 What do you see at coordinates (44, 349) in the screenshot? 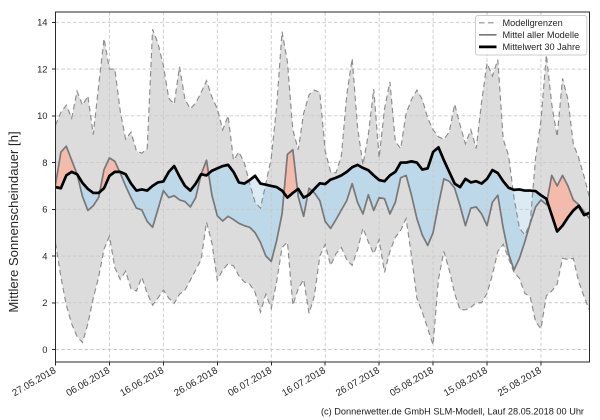
I see `svg-text: 0` at bounding box center [44, 349].